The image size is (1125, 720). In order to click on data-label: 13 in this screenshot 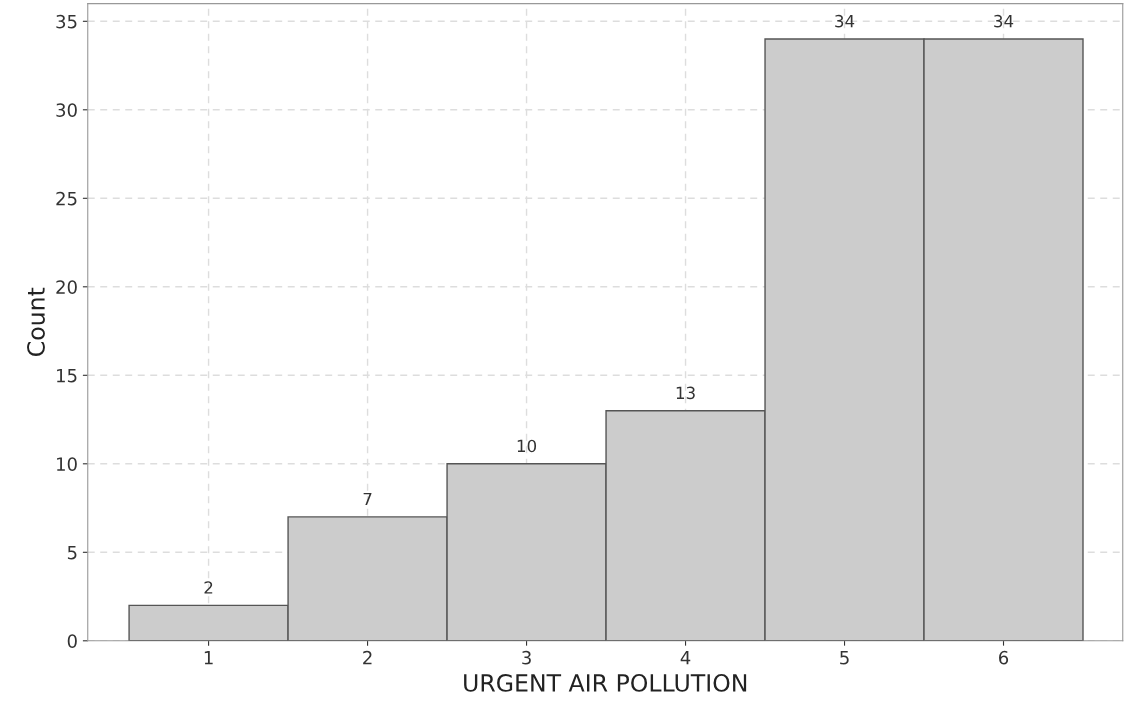, I will do `click(685, 393)`.